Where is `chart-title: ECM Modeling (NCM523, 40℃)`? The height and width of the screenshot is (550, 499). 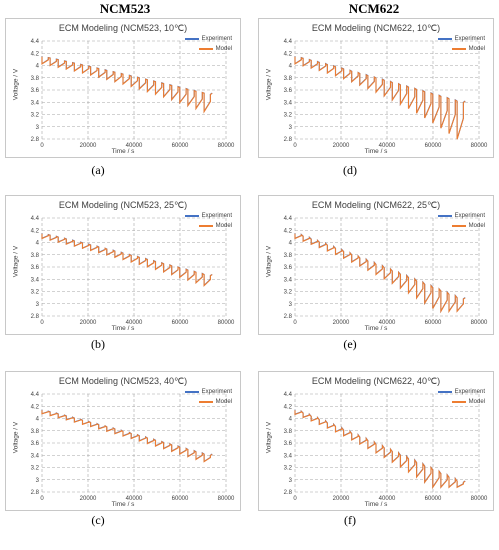
chart-title: ECM Modeling (NCM523, 40℃) is located at coordinates (123, 381).